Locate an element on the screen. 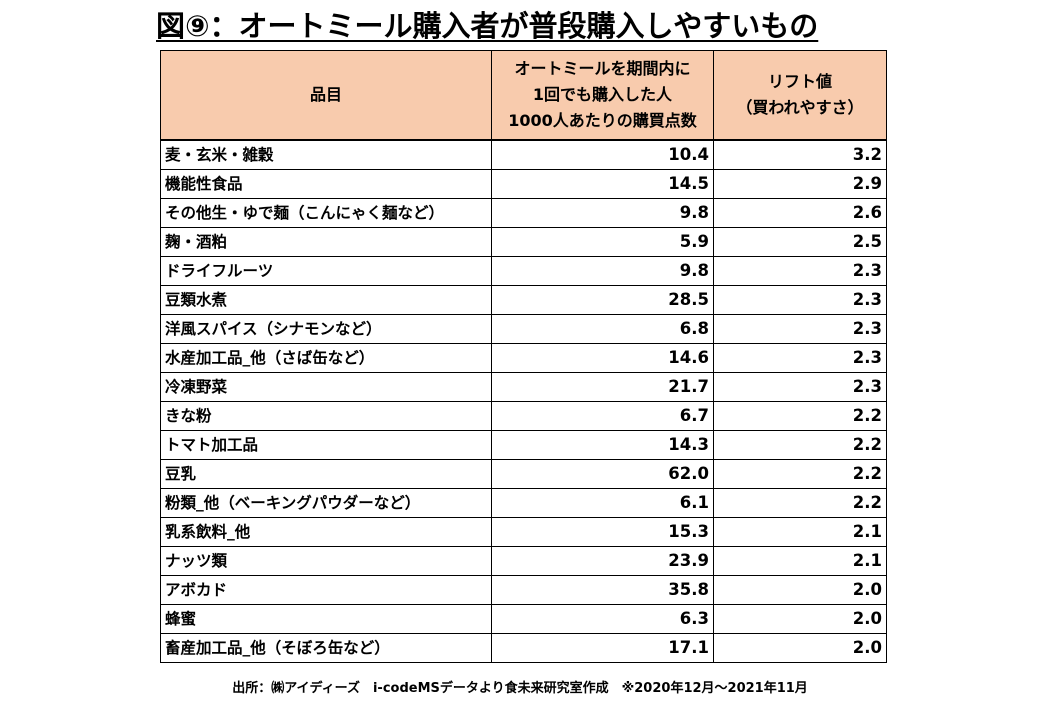  points-cell: 6.1 is located at coordinates (602, 503).